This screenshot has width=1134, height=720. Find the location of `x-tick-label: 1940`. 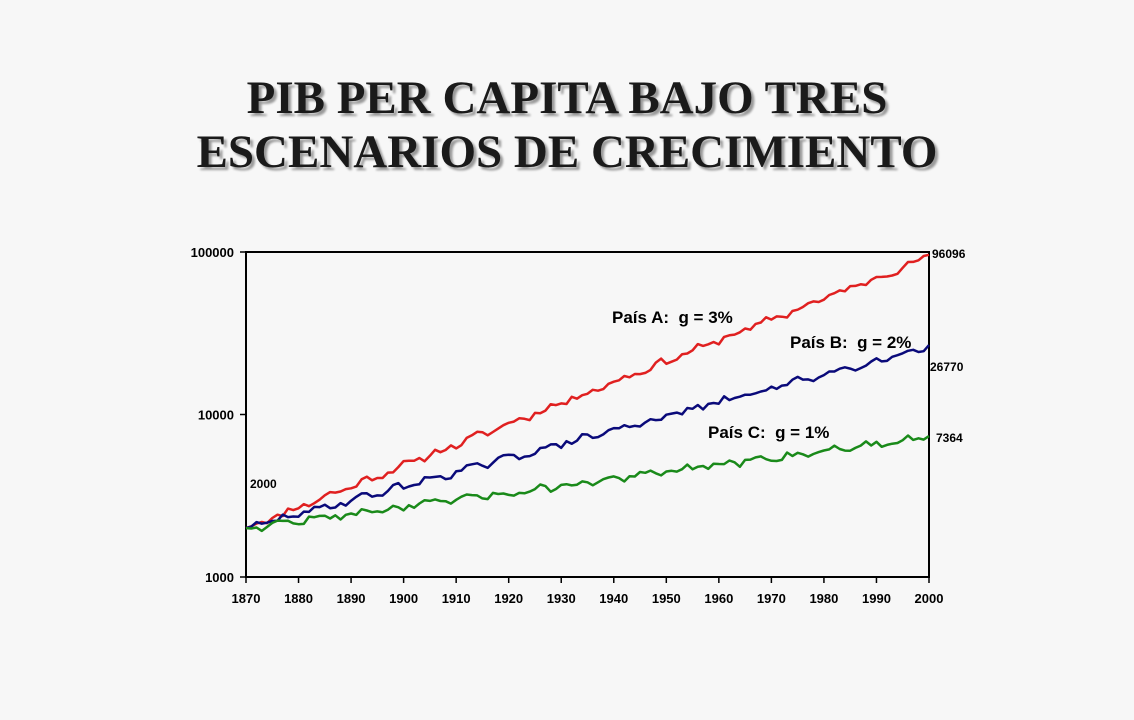

x-tick-label: 1940 is located at coordinates (613, 598).